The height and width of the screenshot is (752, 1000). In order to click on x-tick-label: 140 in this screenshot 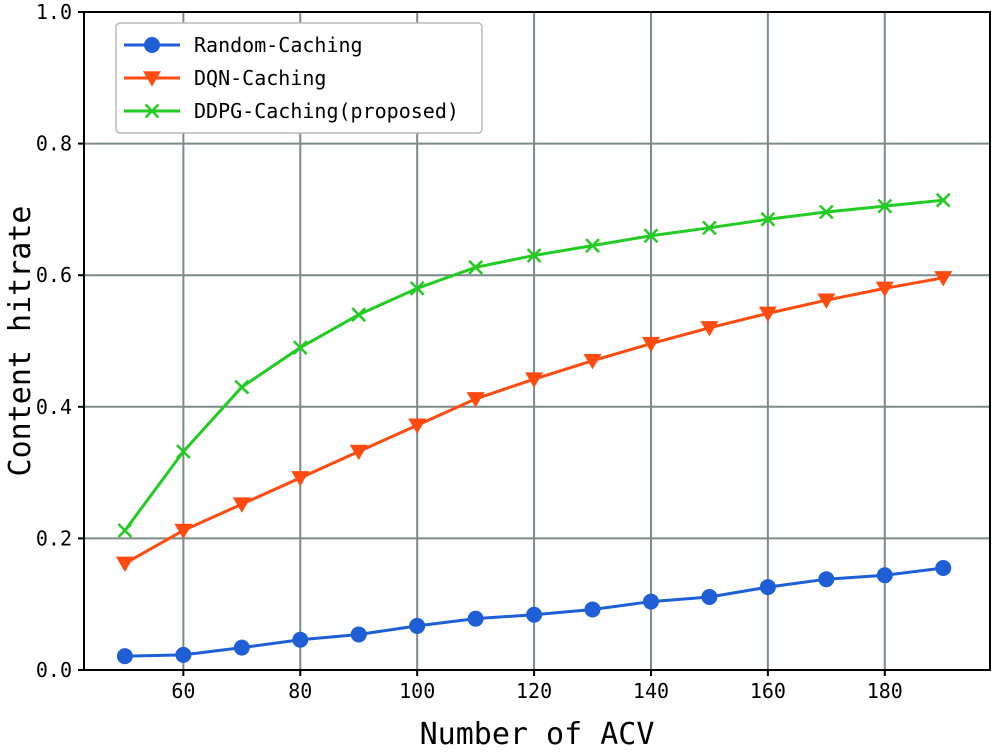, I will do `click(651, 691)`.